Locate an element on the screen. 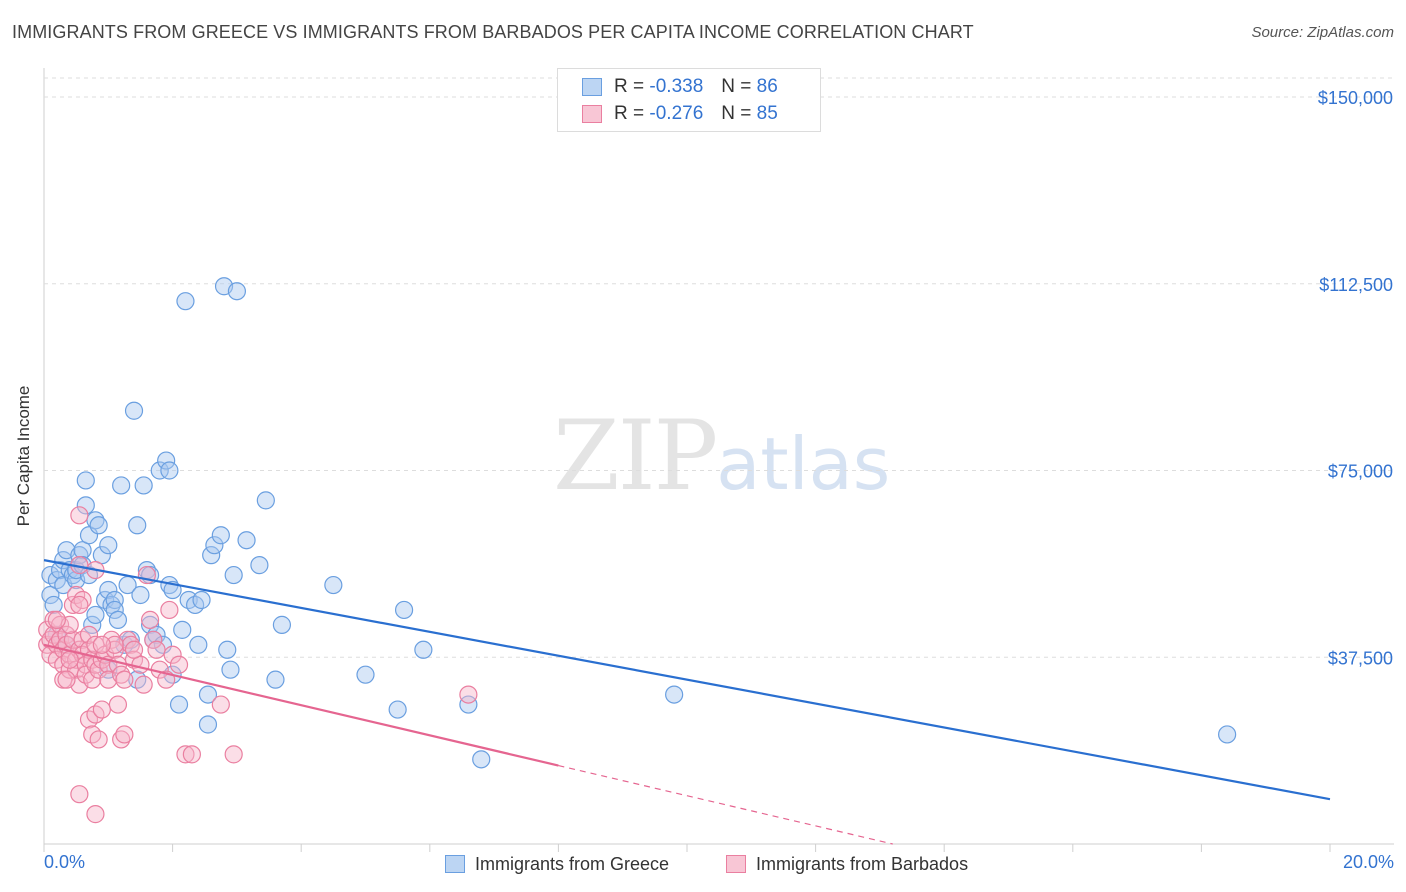 The height and width of the screenshot is (892, 1406). x-tick-min: 0.0% is located at coordinates (65, 862).